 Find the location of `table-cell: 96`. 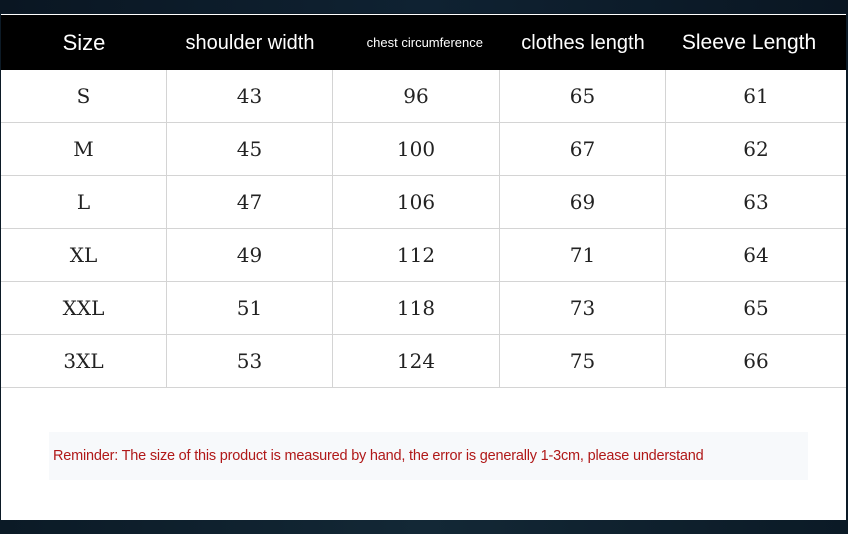

table-cell: 96 is located at coordinates (416, 96).